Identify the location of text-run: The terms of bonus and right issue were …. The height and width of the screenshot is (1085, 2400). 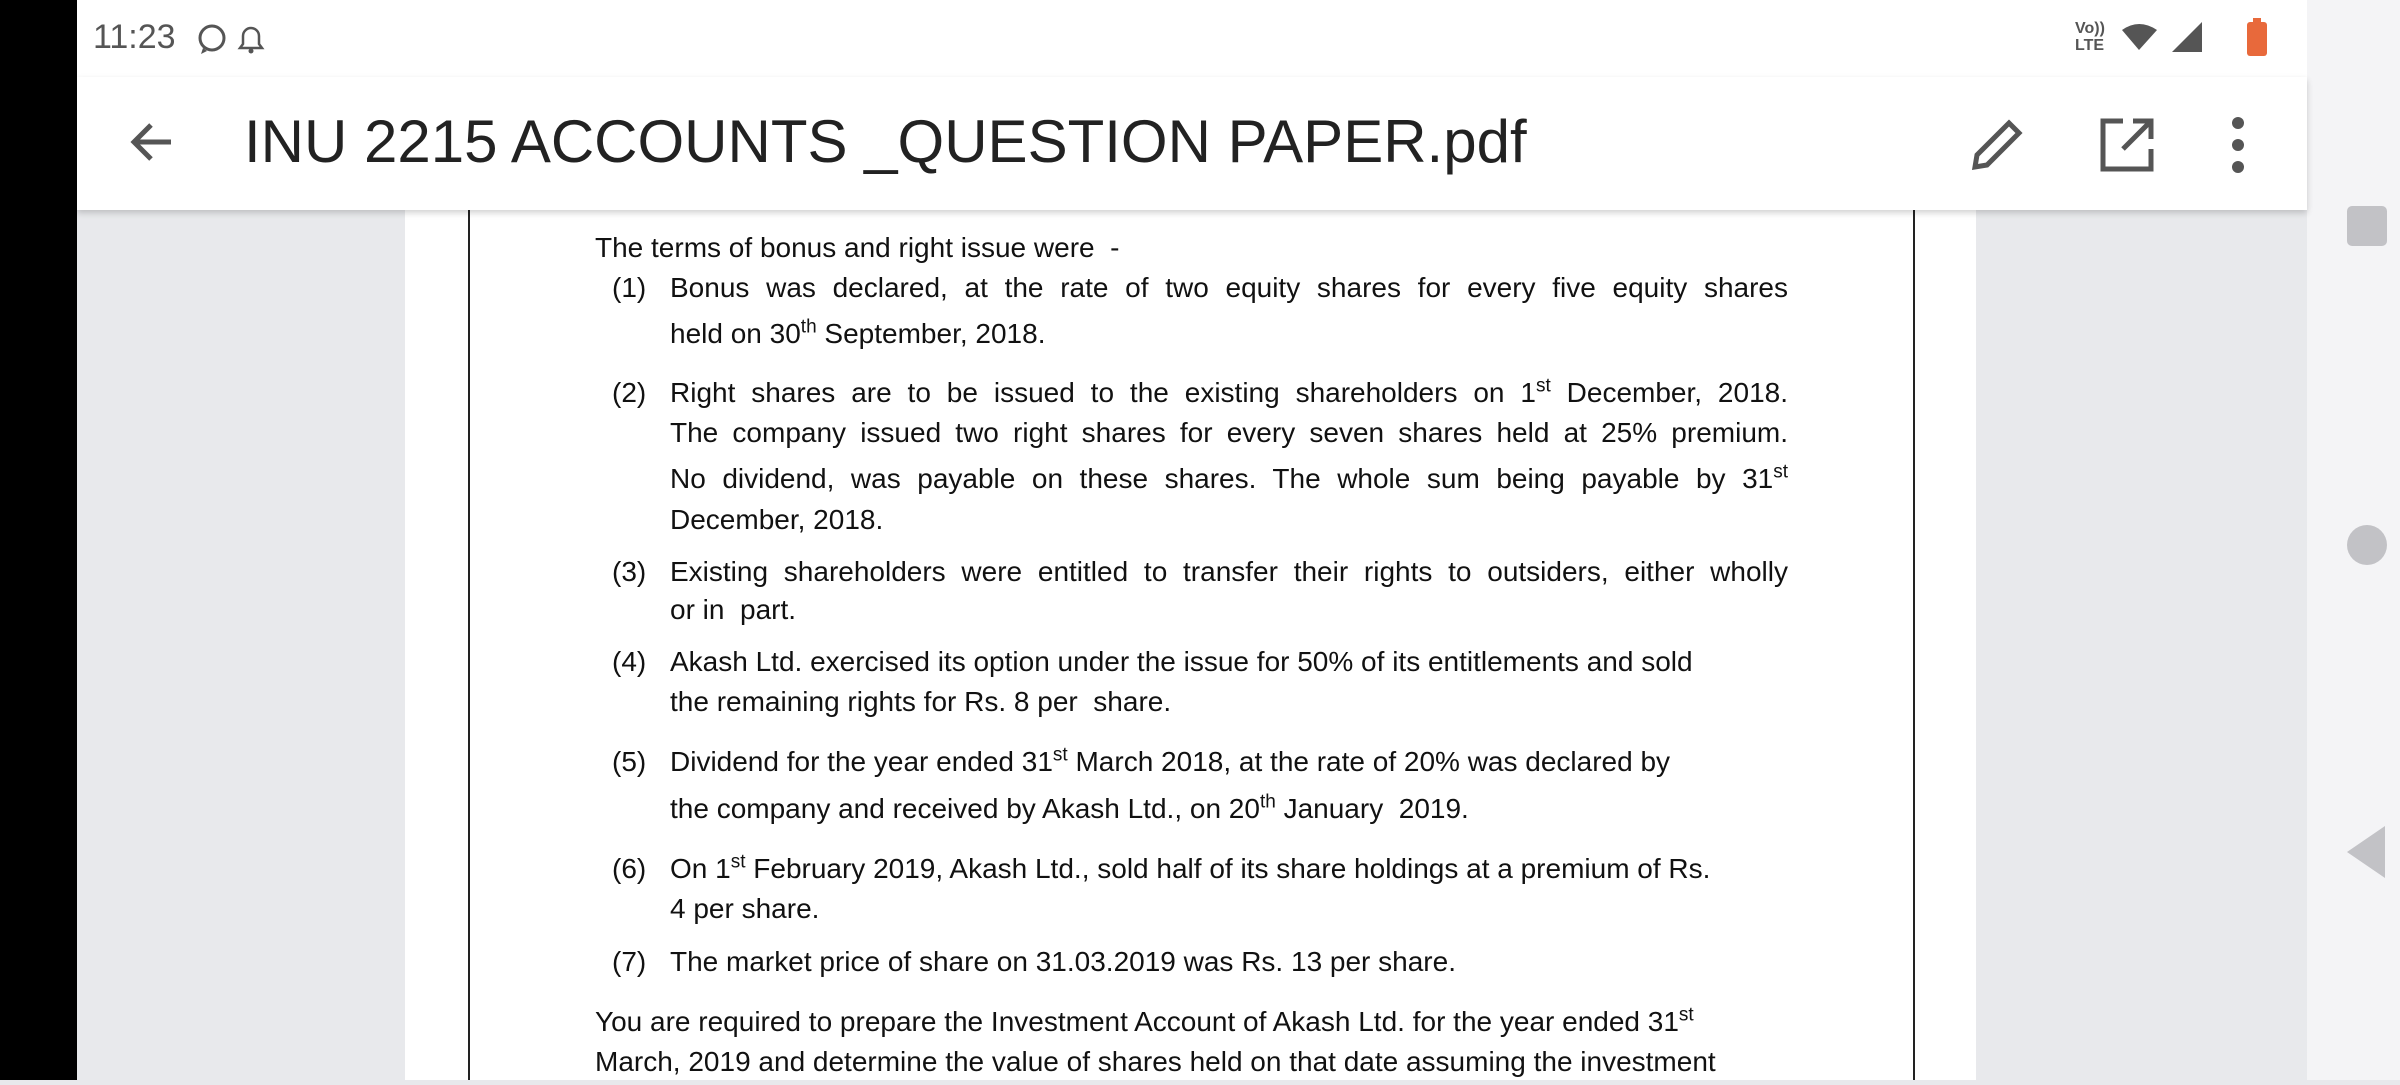
(857, 247).